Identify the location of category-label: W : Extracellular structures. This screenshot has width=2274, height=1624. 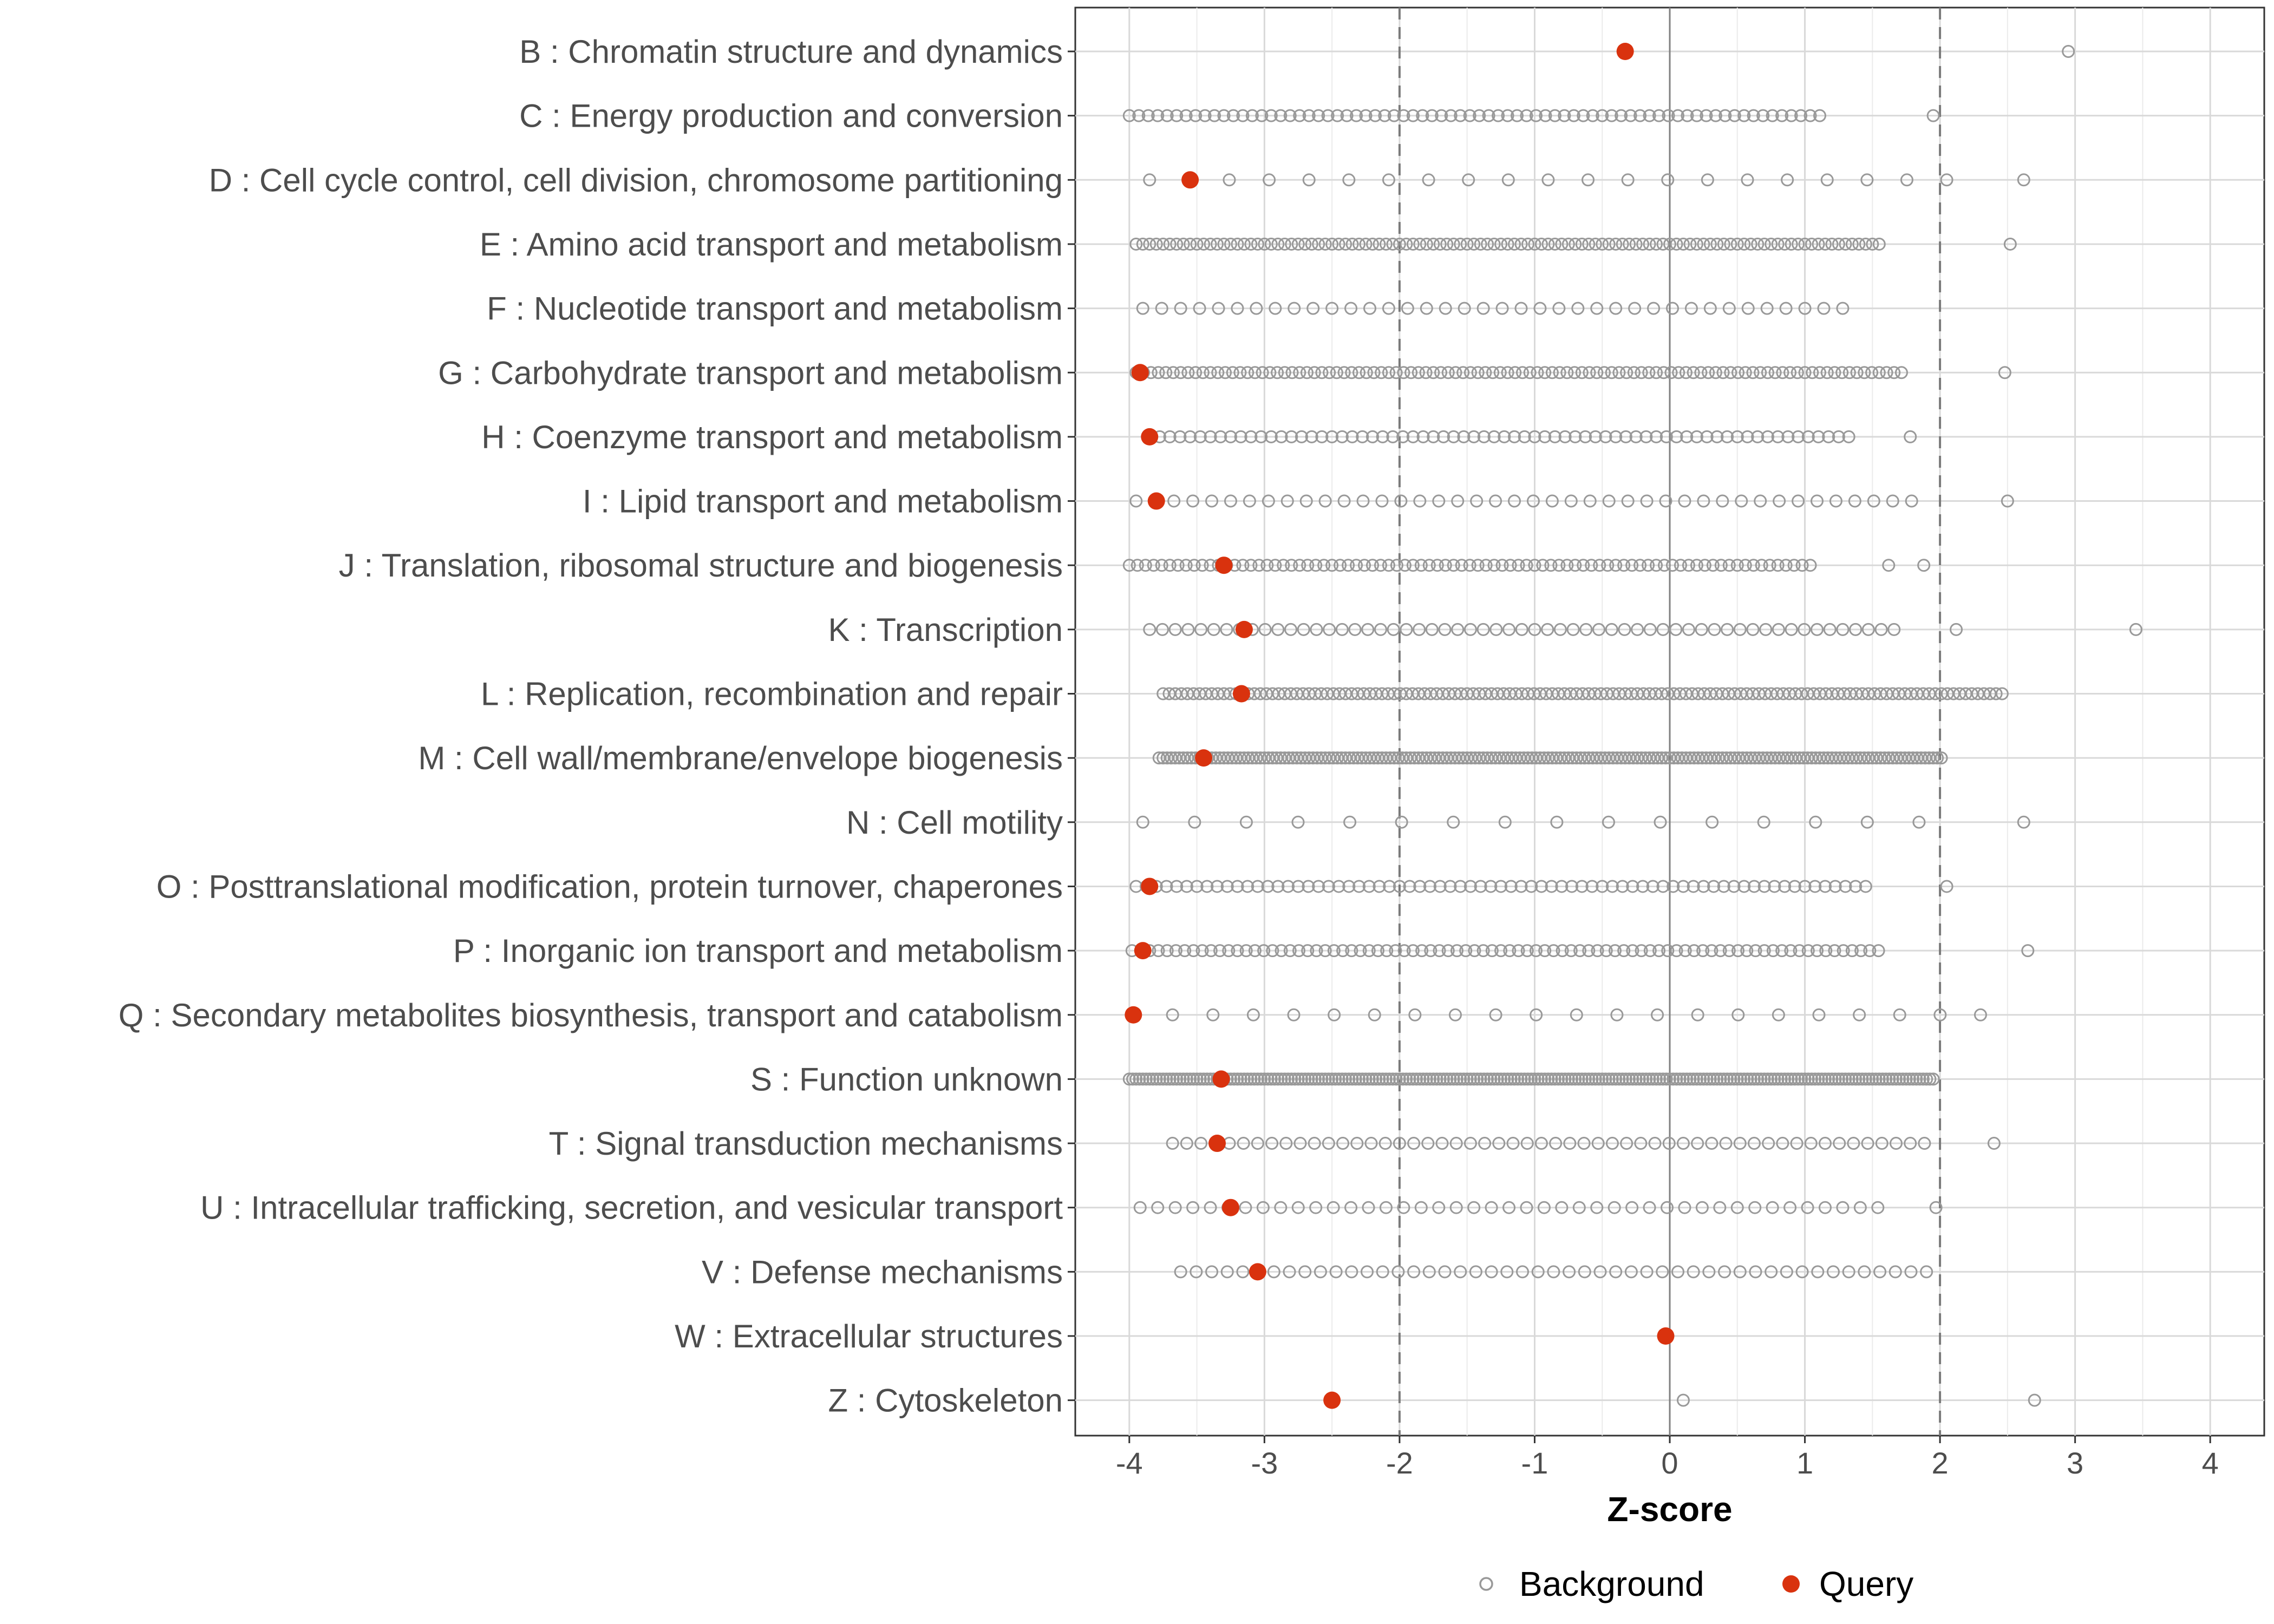
(869, 1336).